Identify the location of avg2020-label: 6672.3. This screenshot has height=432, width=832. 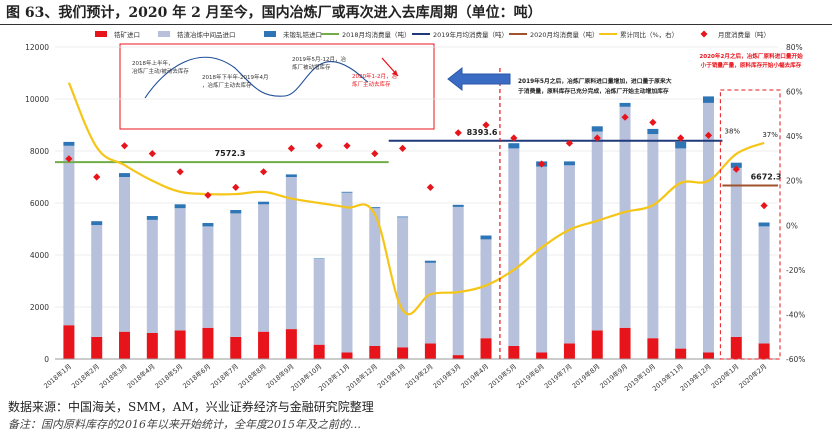
(766, 177).